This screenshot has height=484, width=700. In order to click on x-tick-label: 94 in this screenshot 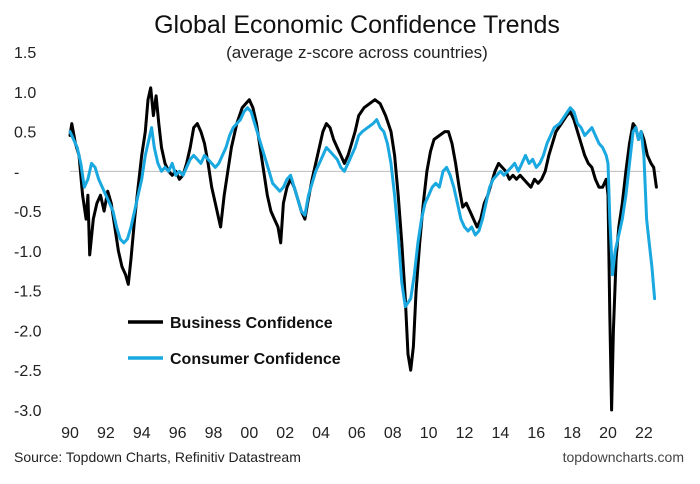, I will do `click(142, 433)`.